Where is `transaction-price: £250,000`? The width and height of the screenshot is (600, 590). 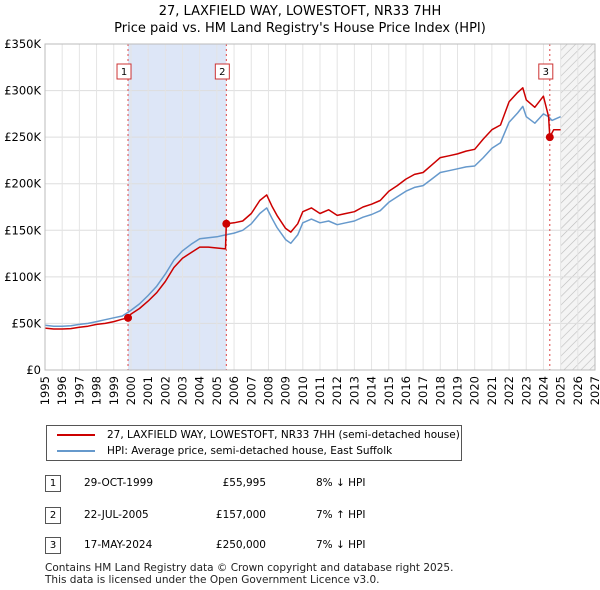 transaction-price: £250,000 is located at coordinates (240, 545).